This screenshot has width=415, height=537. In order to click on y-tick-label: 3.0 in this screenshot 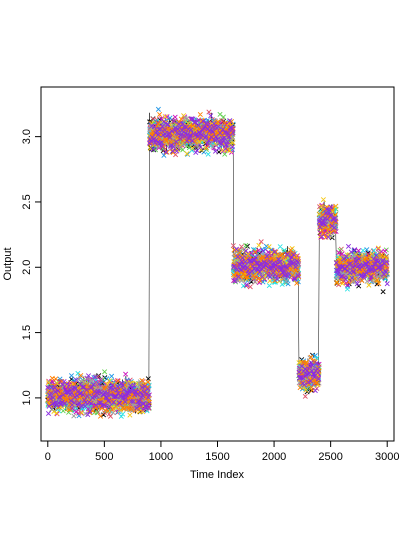, I will do `click(27, 136)`.